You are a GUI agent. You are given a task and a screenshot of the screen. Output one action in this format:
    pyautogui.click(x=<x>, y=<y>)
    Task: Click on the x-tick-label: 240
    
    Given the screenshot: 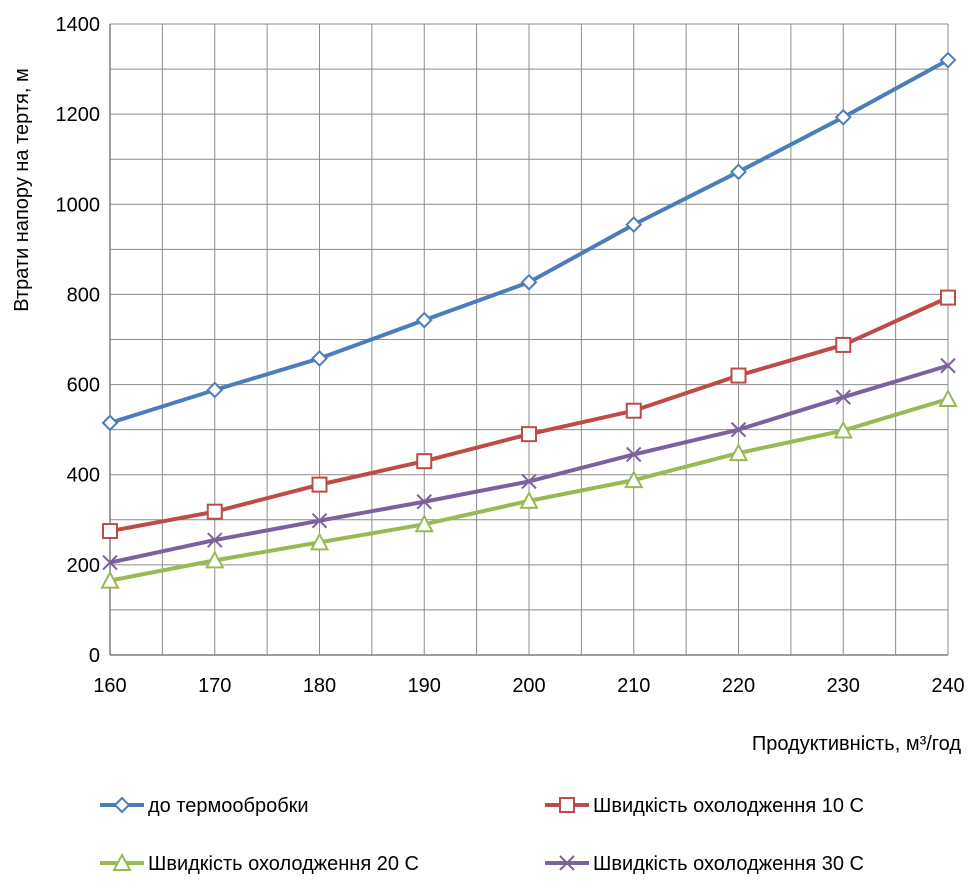 What is the action you would take?
    pyautogui.click(x=947, y=686)
    